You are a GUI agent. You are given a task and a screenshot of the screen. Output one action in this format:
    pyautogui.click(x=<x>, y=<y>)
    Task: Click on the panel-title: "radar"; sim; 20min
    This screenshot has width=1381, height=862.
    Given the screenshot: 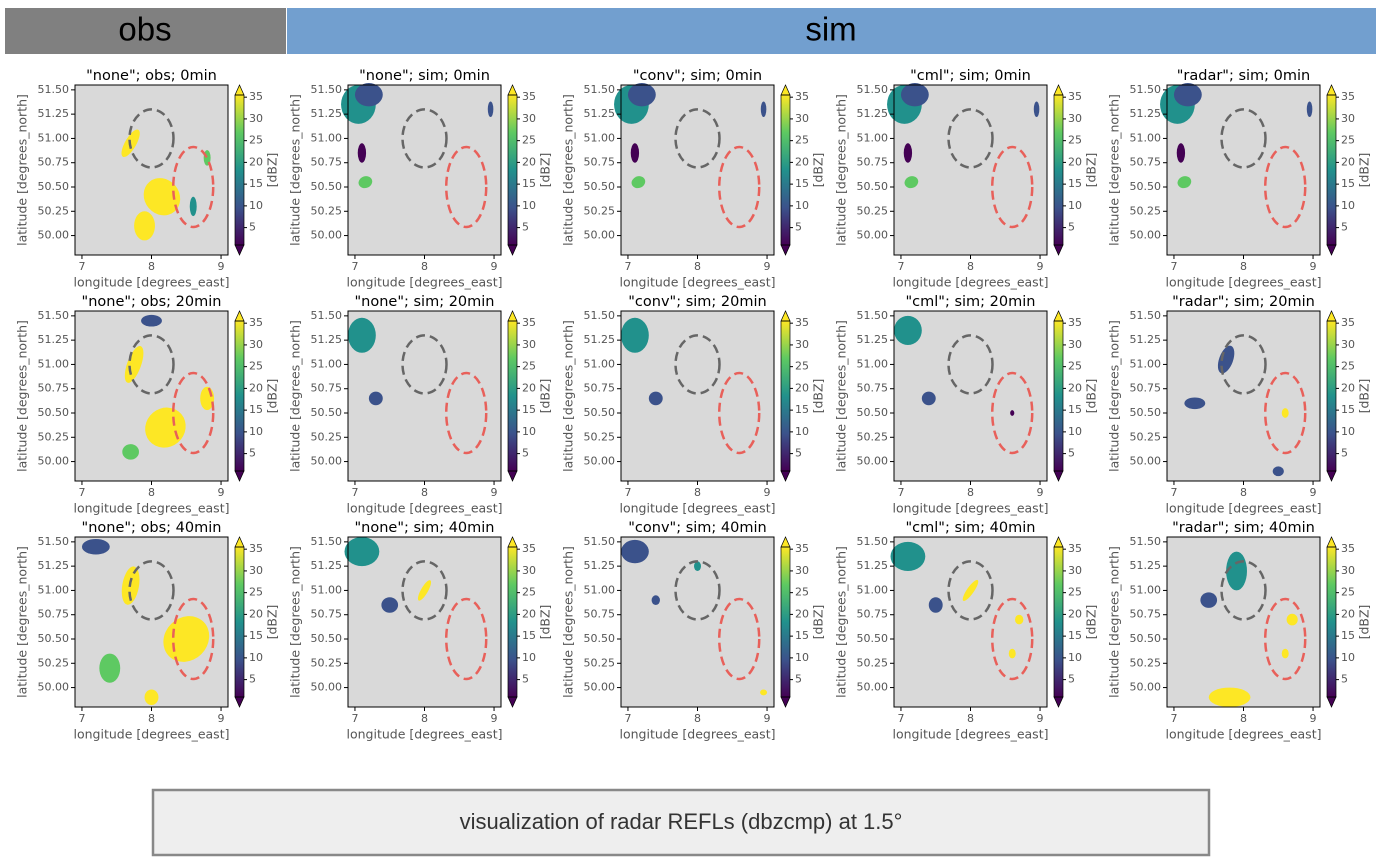 What is the action you would take?
    pyautogui.click(x=1243, y=302)
    